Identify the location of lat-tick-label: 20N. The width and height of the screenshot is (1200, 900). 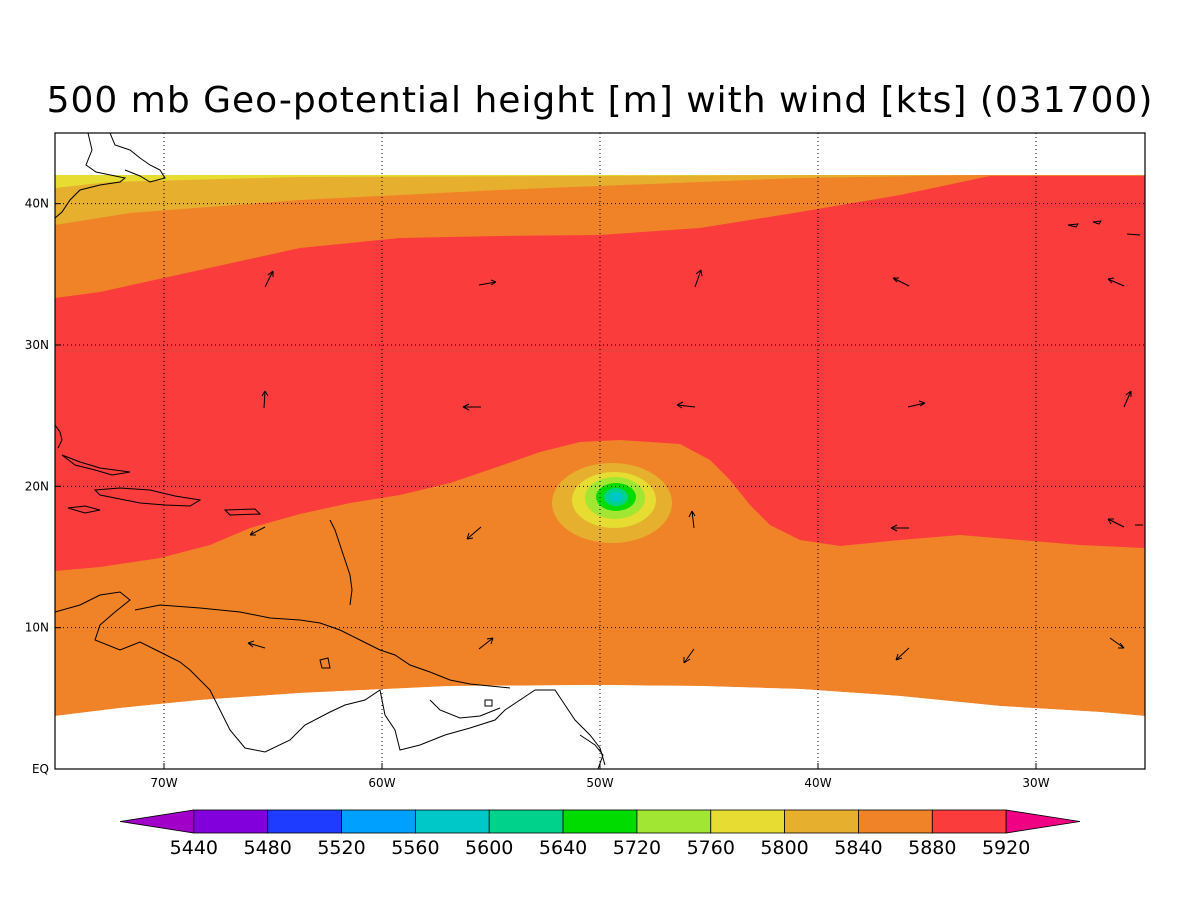
(37, 486).